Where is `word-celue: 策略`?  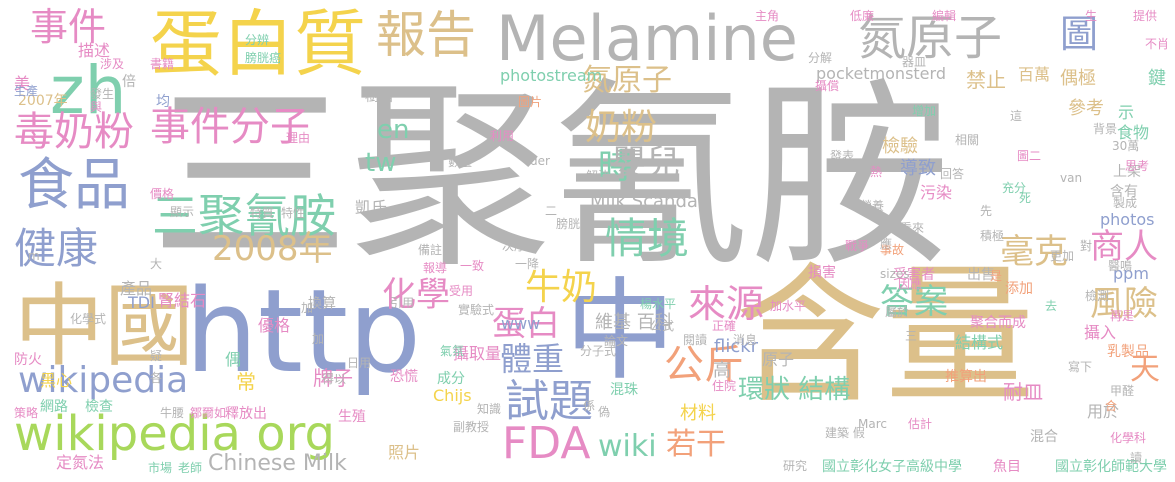
word-celue: 策略 is located at coordinates (26, 413).